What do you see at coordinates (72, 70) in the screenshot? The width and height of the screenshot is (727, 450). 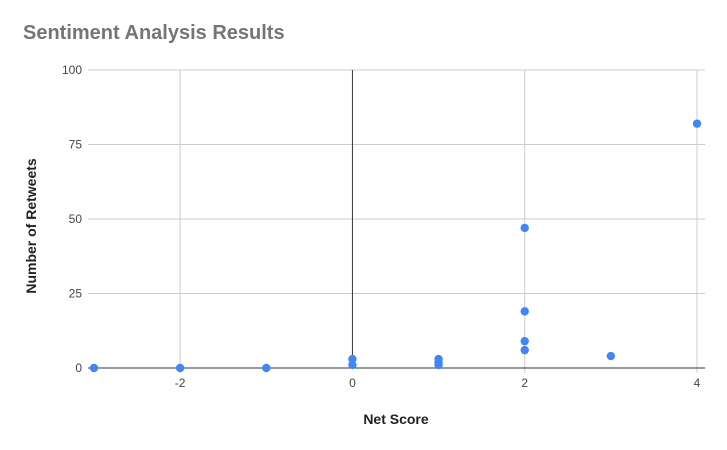 I see `y-tick-label: 100` at bounding box center [72, 70].